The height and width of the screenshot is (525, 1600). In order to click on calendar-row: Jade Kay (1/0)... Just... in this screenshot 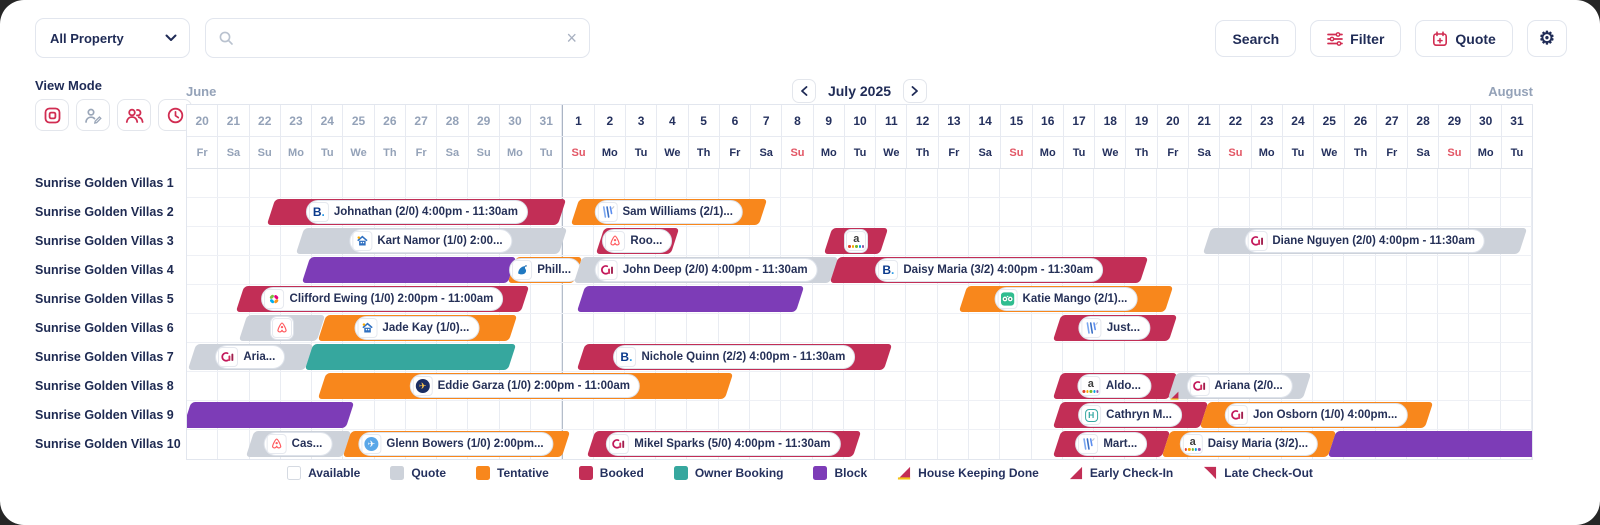, I will do `click(859, 328)`.